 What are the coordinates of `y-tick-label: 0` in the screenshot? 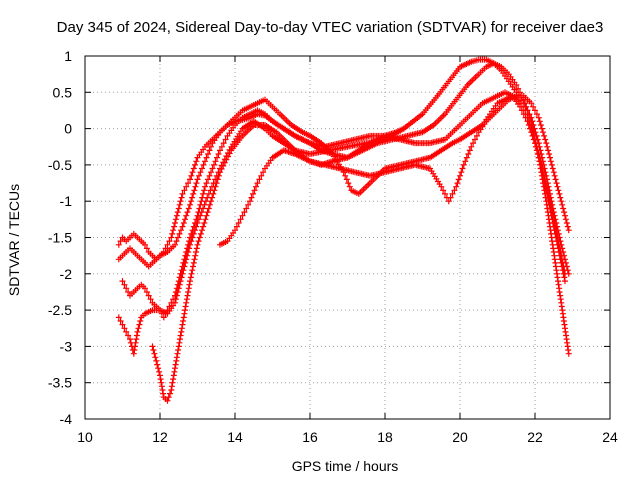 It's located at (68, 129).